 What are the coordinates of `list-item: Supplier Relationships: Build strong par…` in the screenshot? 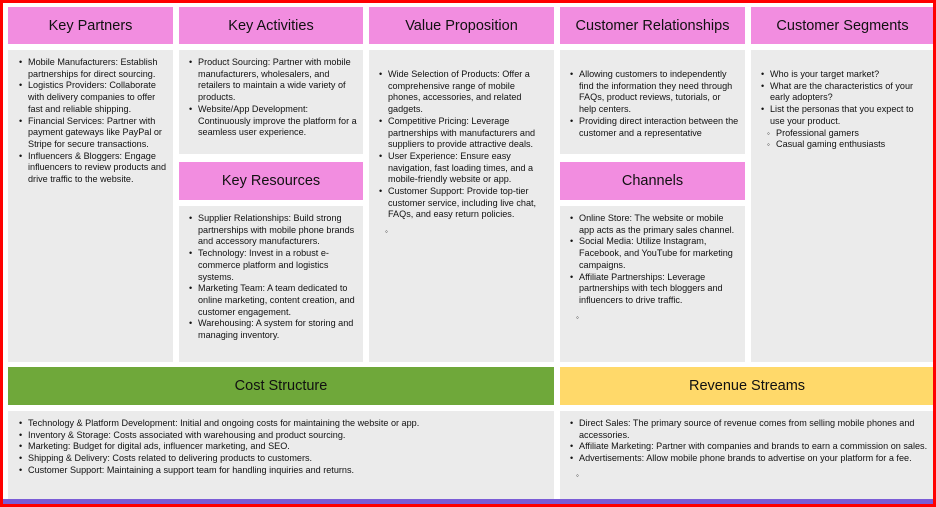 It's located at (273, 230).